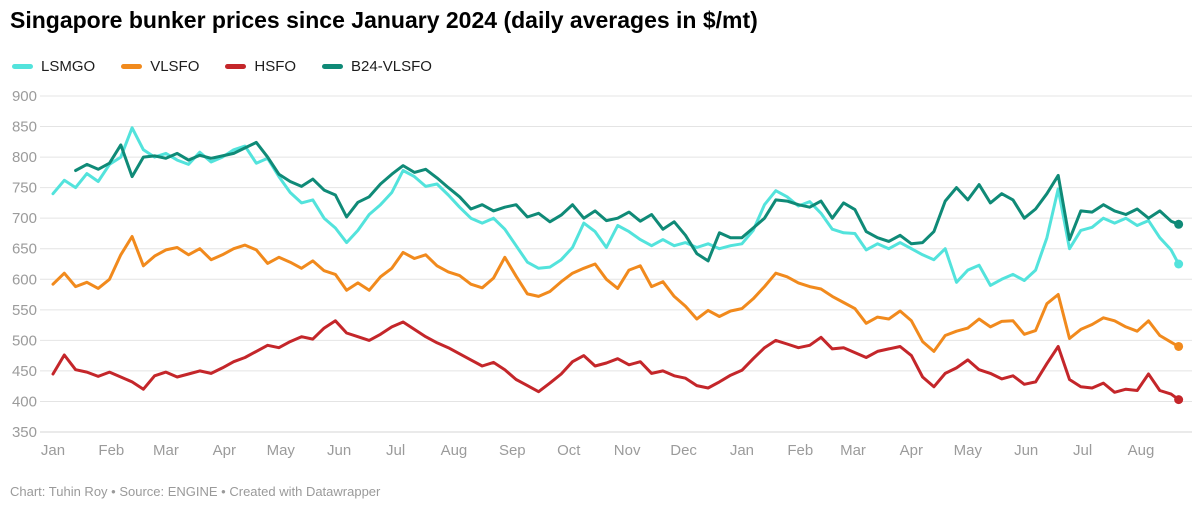  I want to click on series-end-dot-b24-vlsfo, so click(1179, 224).